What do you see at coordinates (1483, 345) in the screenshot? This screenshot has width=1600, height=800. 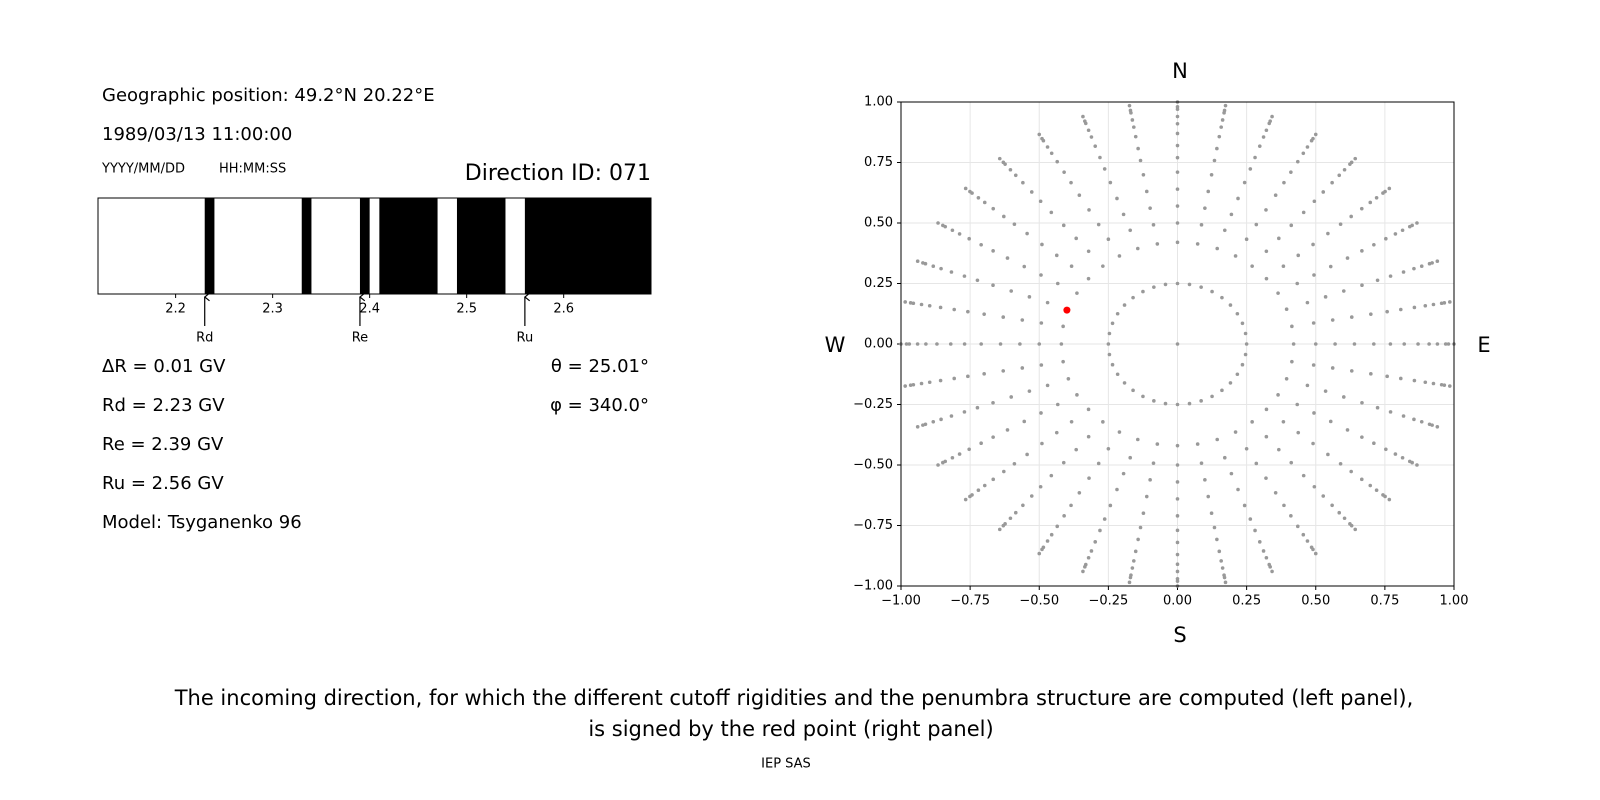 I see `compass-label: E` at bounding box center [1483, 345].